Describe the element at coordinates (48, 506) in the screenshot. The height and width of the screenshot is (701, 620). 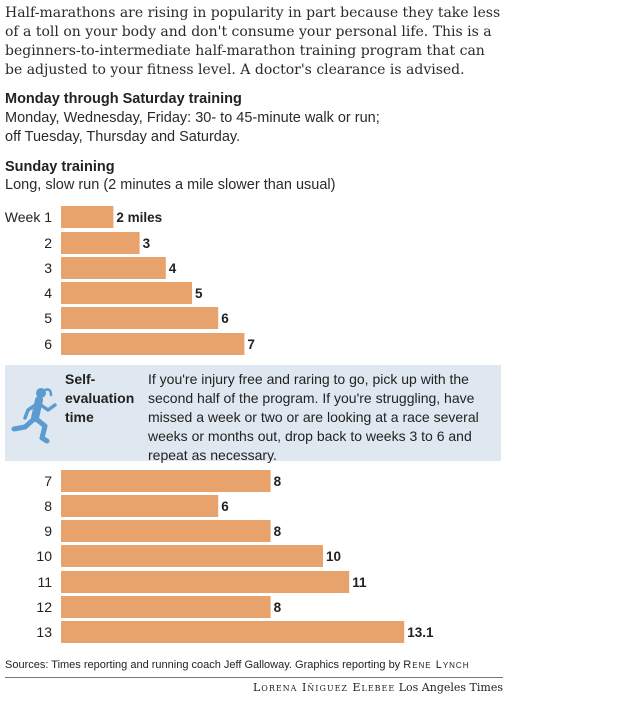
I see `week-label-8: 8` at that location.